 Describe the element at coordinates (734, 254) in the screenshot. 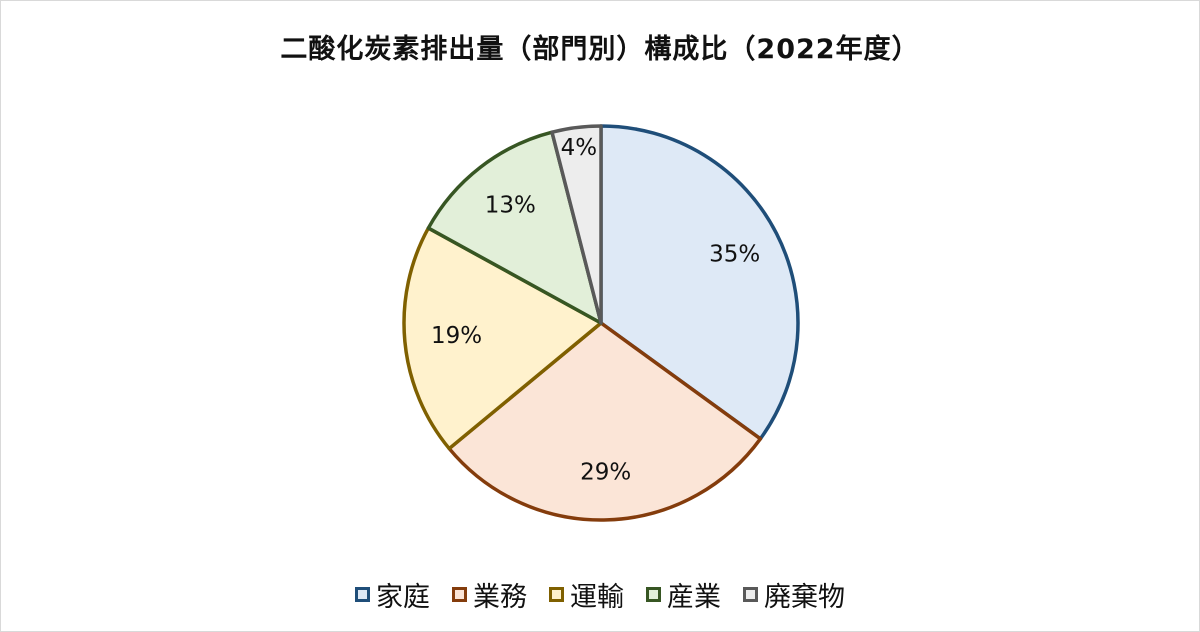

I see `pie-slice-label-1: 35%` at that location.